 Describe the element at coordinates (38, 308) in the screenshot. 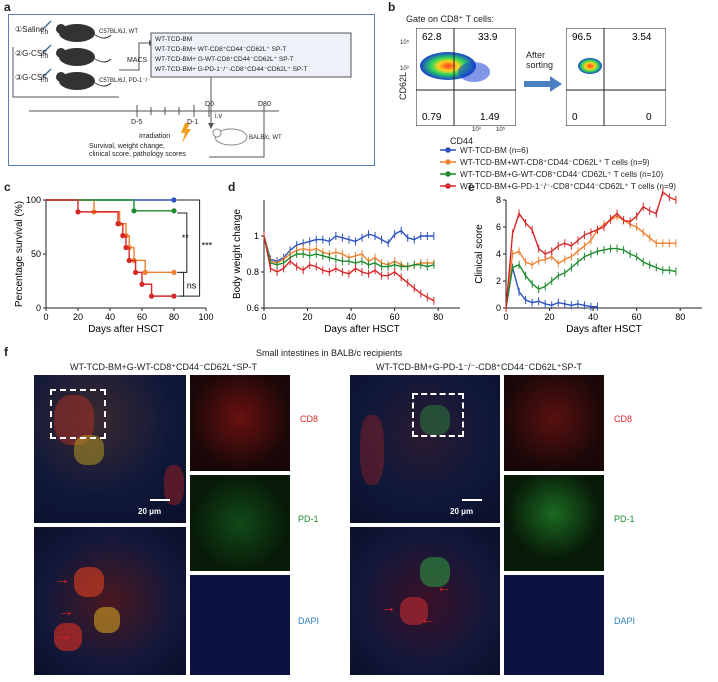

I see `y-tick-label: 0` at that location.